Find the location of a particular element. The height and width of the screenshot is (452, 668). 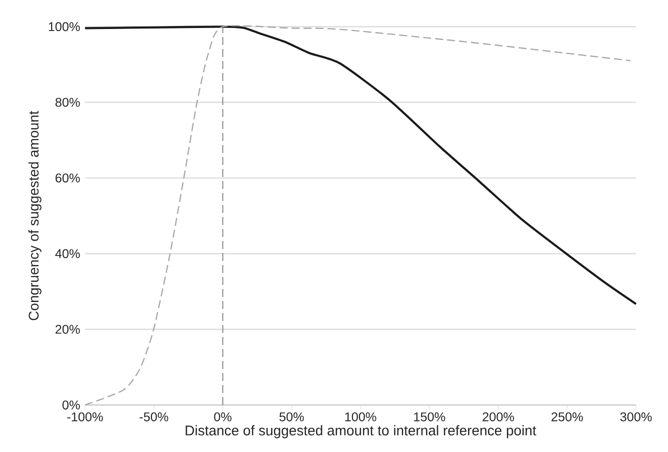

x-tick-label: 150% is located at coordinates (430, 417).